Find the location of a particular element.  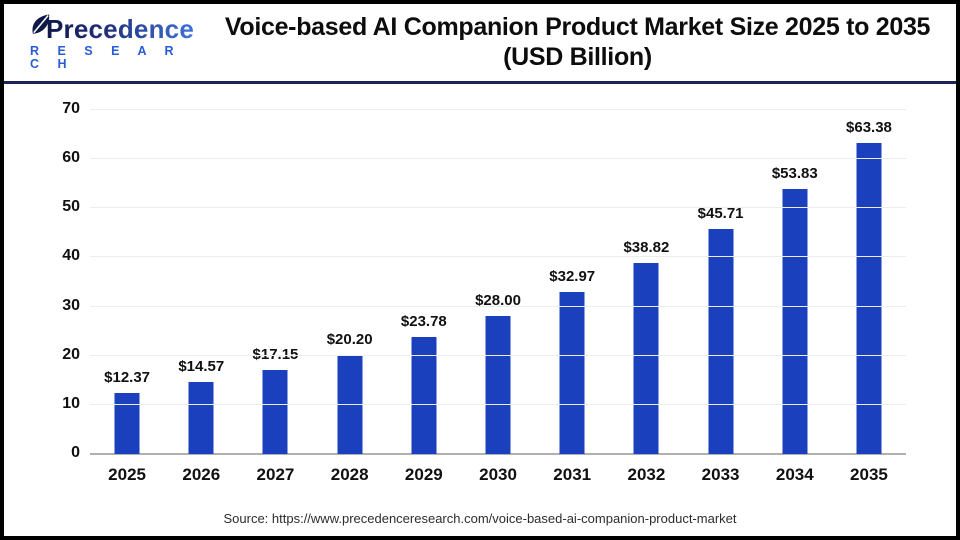

bar-column-2025: $12.37 2025 is located at coordinates (127, 297).